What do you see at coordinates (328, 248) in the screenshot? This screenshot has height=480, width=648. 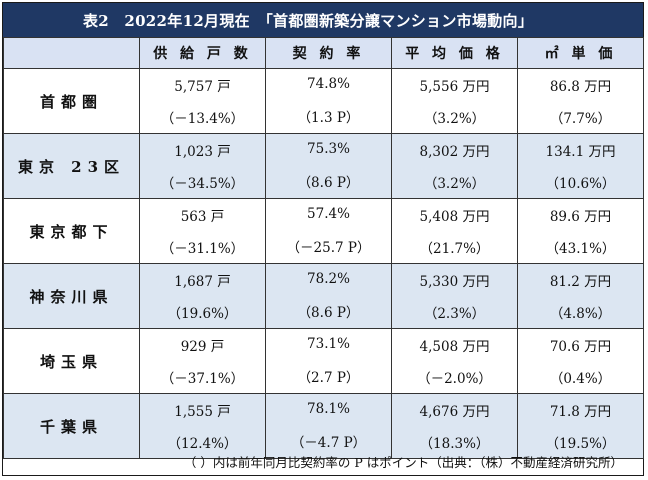 I see `change-text: （－25.7 P）` at bounding box center [328, 248].